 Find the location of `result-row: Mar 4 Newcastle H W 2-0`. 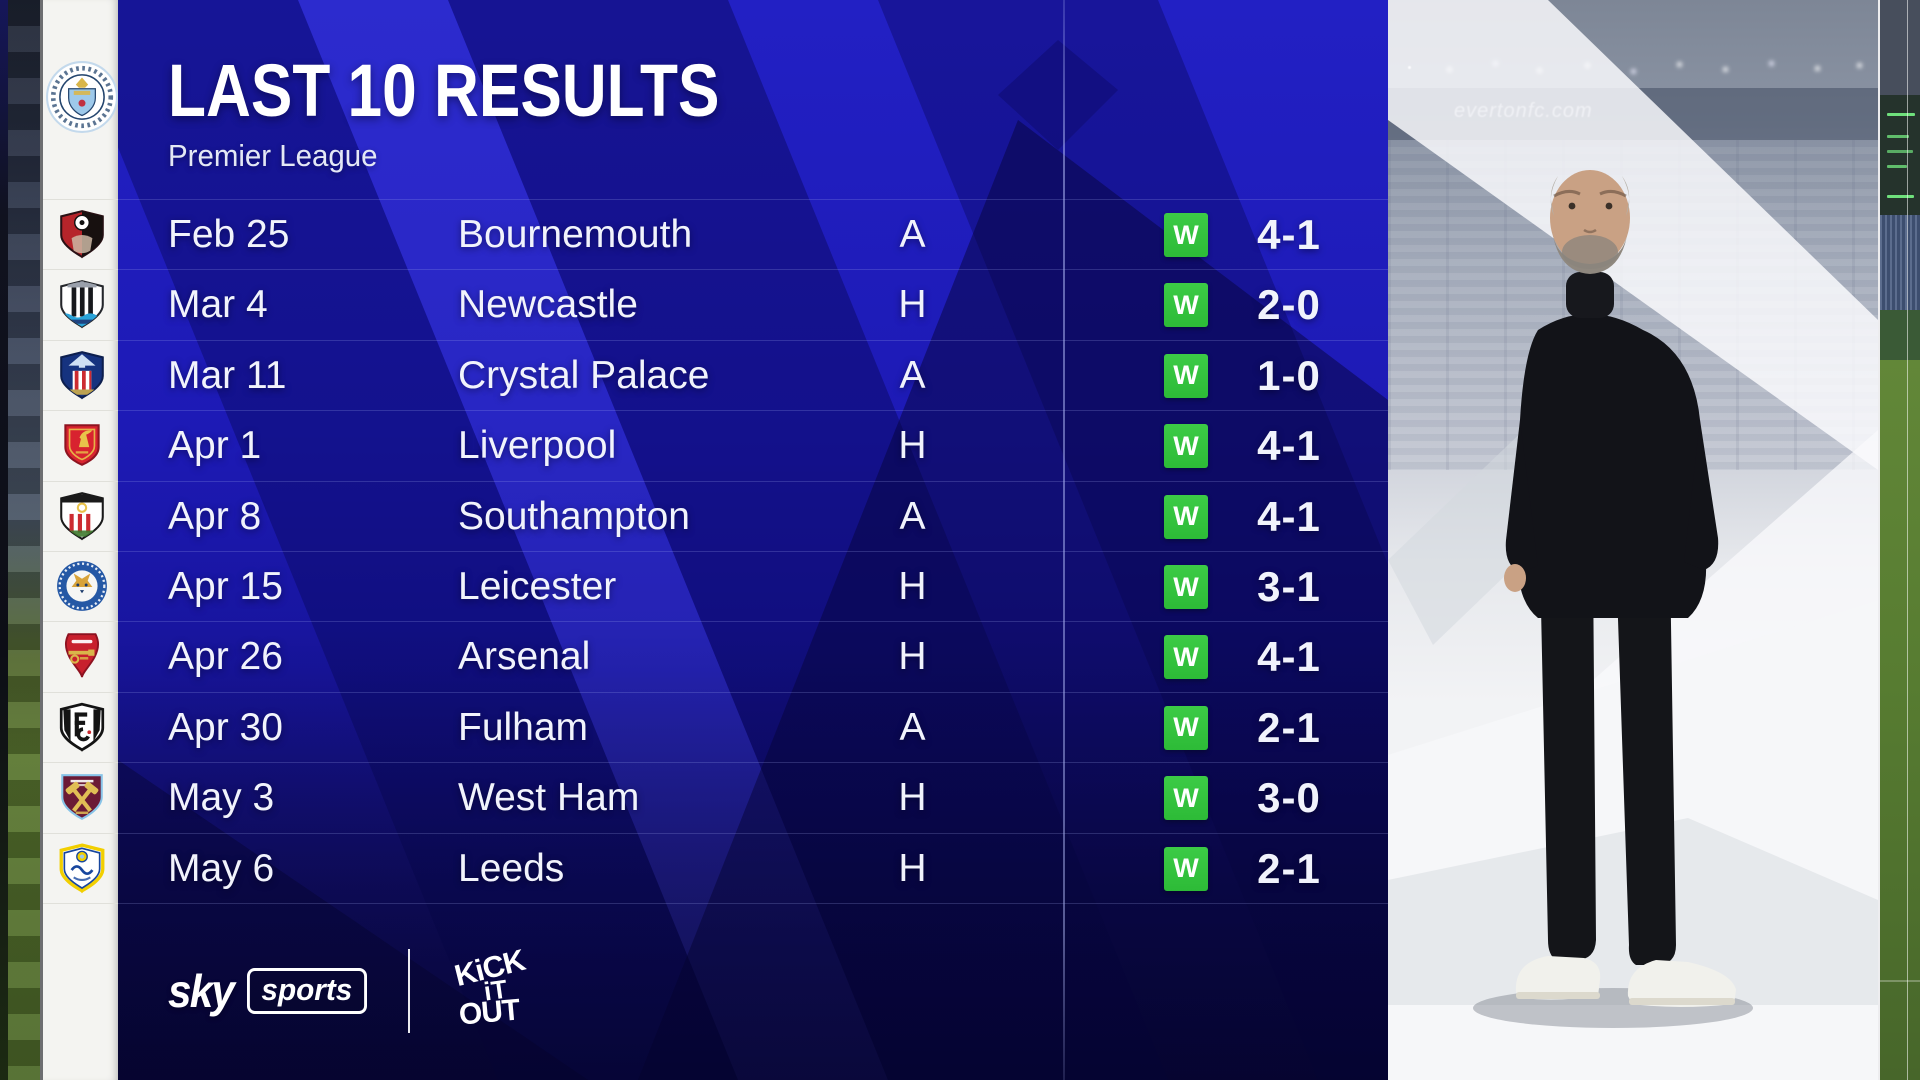

result-row: Mar 4 Newcastle H W 2-0 is located at coordinates (753, 304).